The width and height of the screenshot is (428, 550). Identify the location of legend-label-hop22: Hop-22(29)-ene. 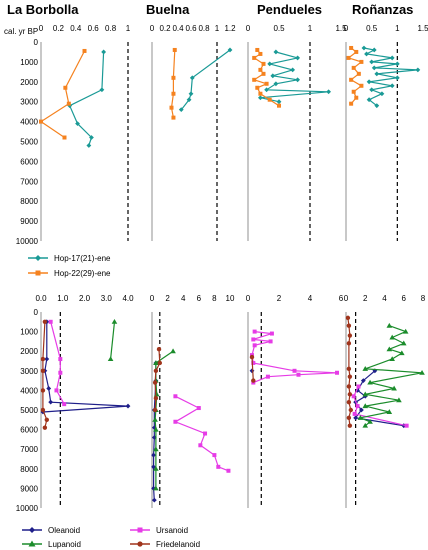
(82, 273).